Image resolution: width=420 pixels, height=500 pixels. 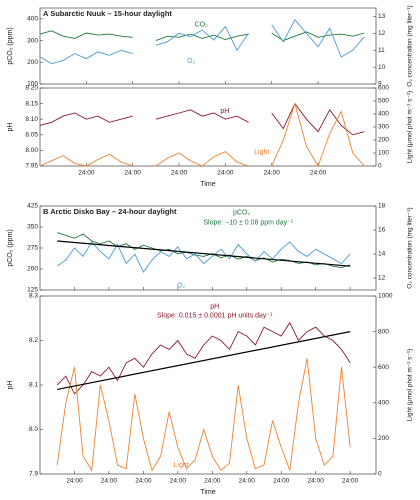 I want to click on y-tick-label: 300, so click(x=32, y=40).